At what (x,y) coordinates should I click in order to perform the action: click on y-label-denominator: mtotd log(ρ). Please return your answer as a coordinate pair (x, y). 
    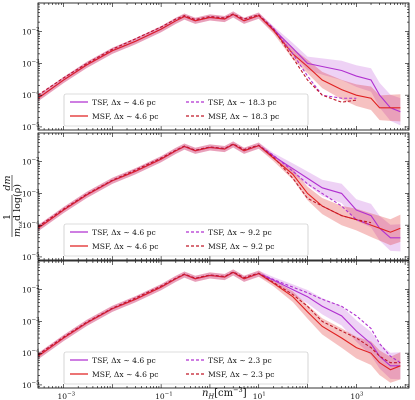
    Looking at the image, I should click on (18, 210).